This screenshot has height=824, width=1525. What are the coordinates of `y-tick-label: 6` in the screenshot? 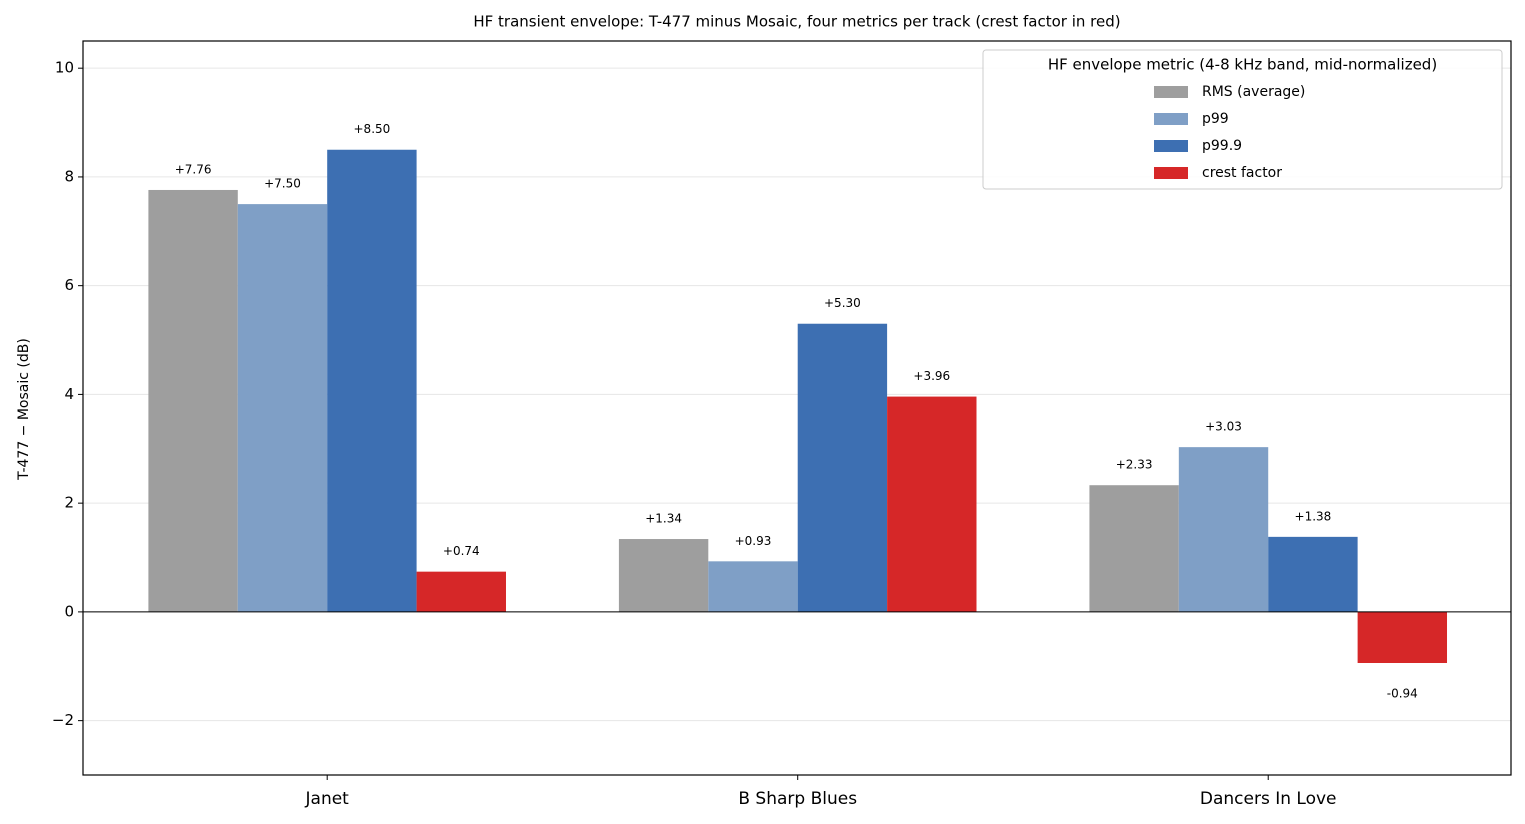 It's located at (69, 285).